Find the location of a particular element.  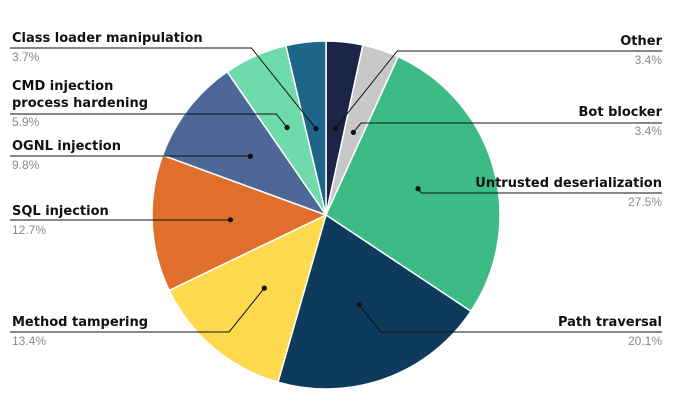

slice-value-class-loader-manipulation: 3.7% is located at coordinates (26, 57).